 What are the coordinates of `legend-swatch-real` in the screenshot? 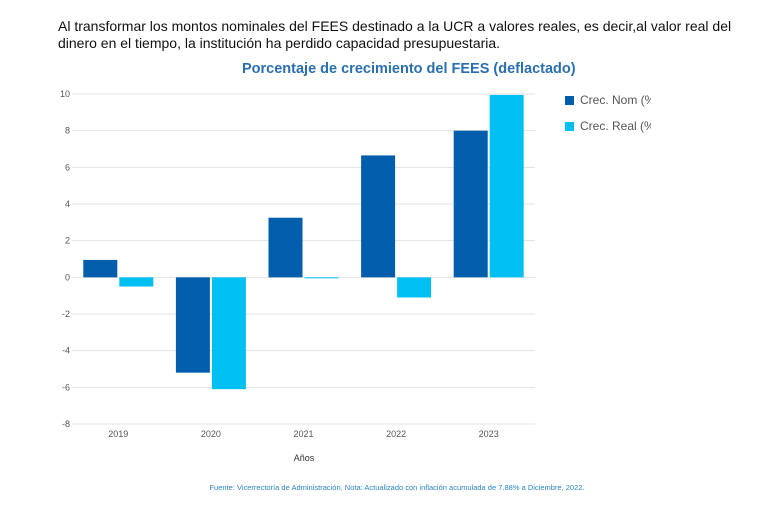 It's located at (569, 126).